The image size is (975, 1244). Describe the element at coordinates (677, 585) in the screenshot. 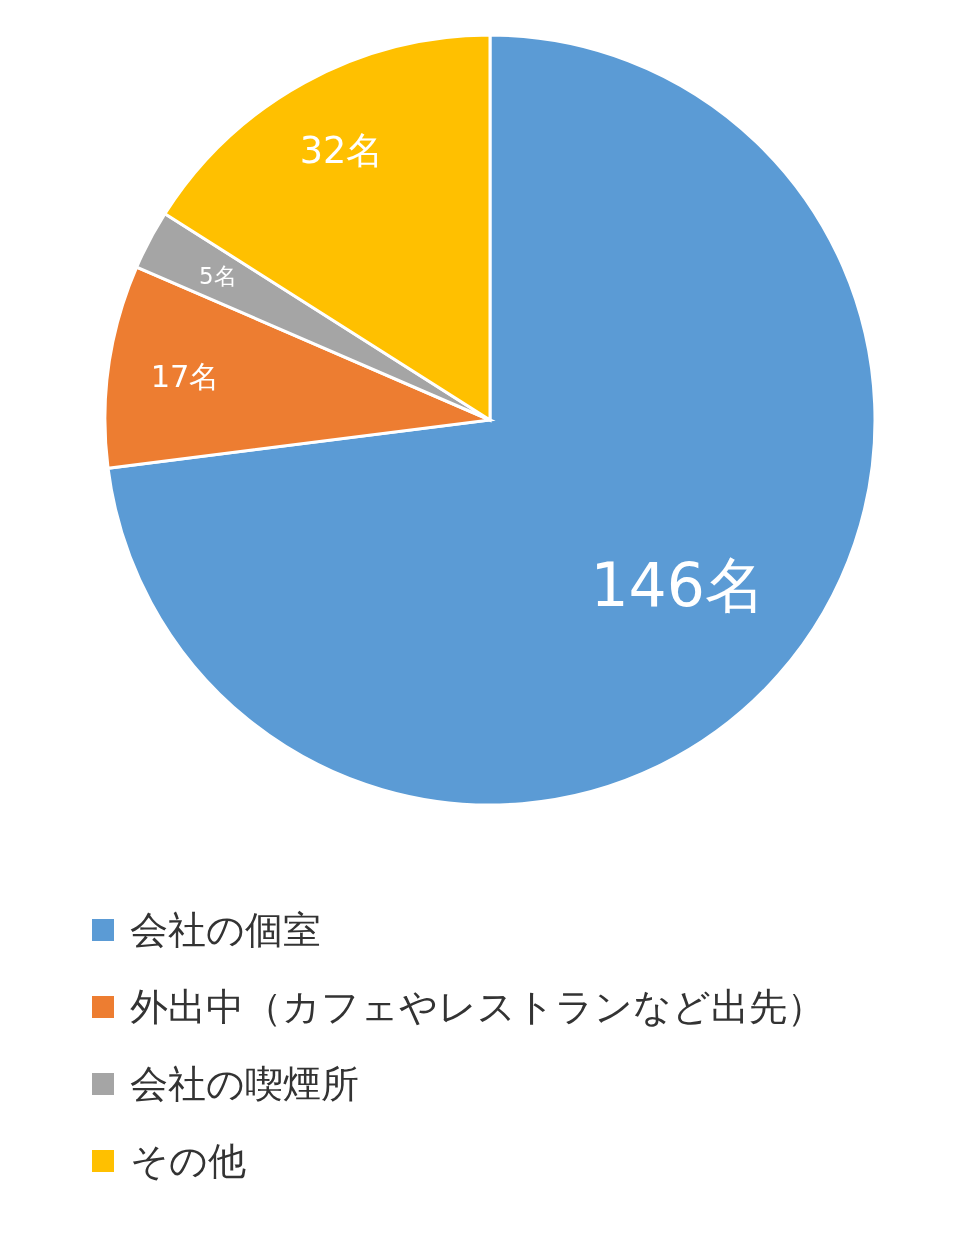

I see `data-label: 146名` at that location.